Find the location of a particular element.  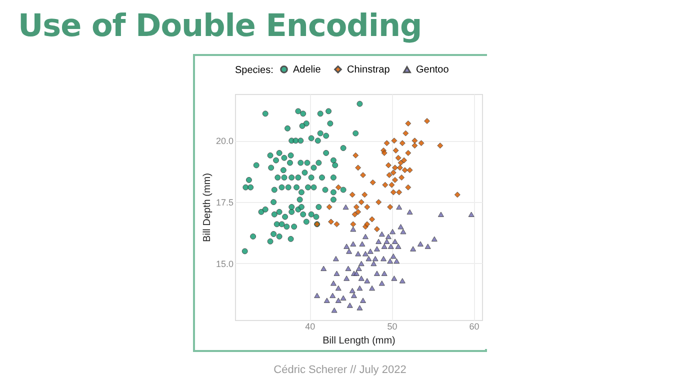

y-tick-label: 15.0 is located at coordinates (225, 264).